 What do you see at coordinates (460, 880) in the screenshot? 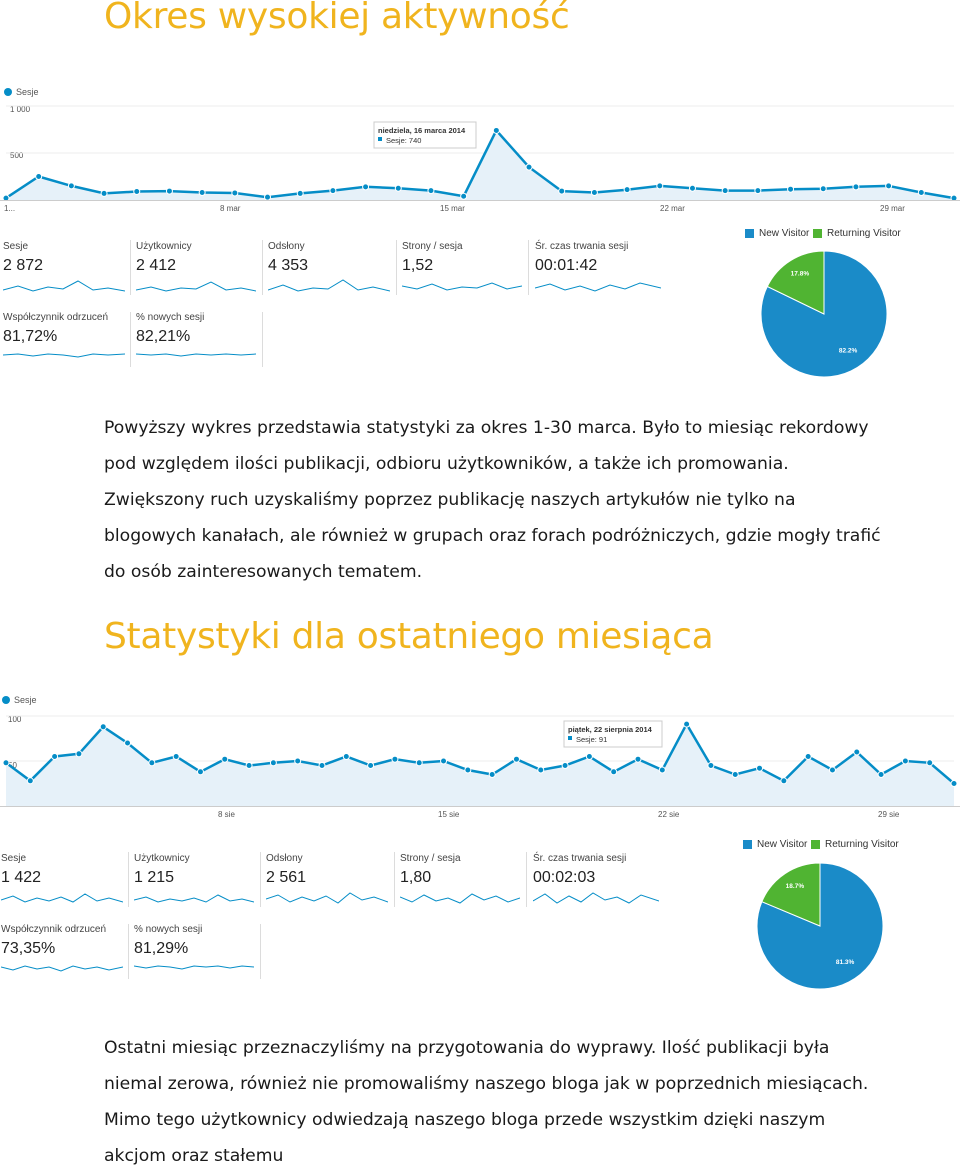
I see `metric-pages-per-session: Strony / sesja 1,80` at bounding box center [460, 880].